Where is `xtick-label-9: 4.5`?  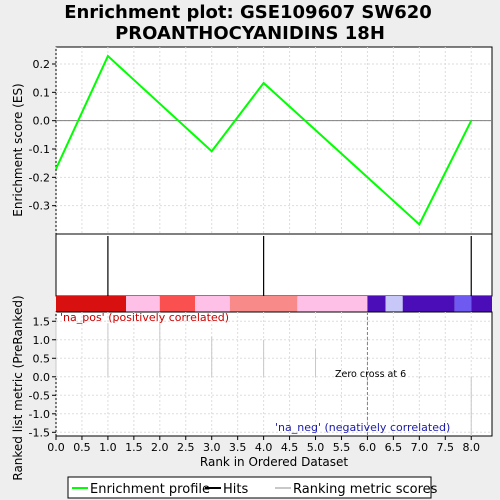 xtick-label-9: 4.5 is located at coordinates (290, 447).